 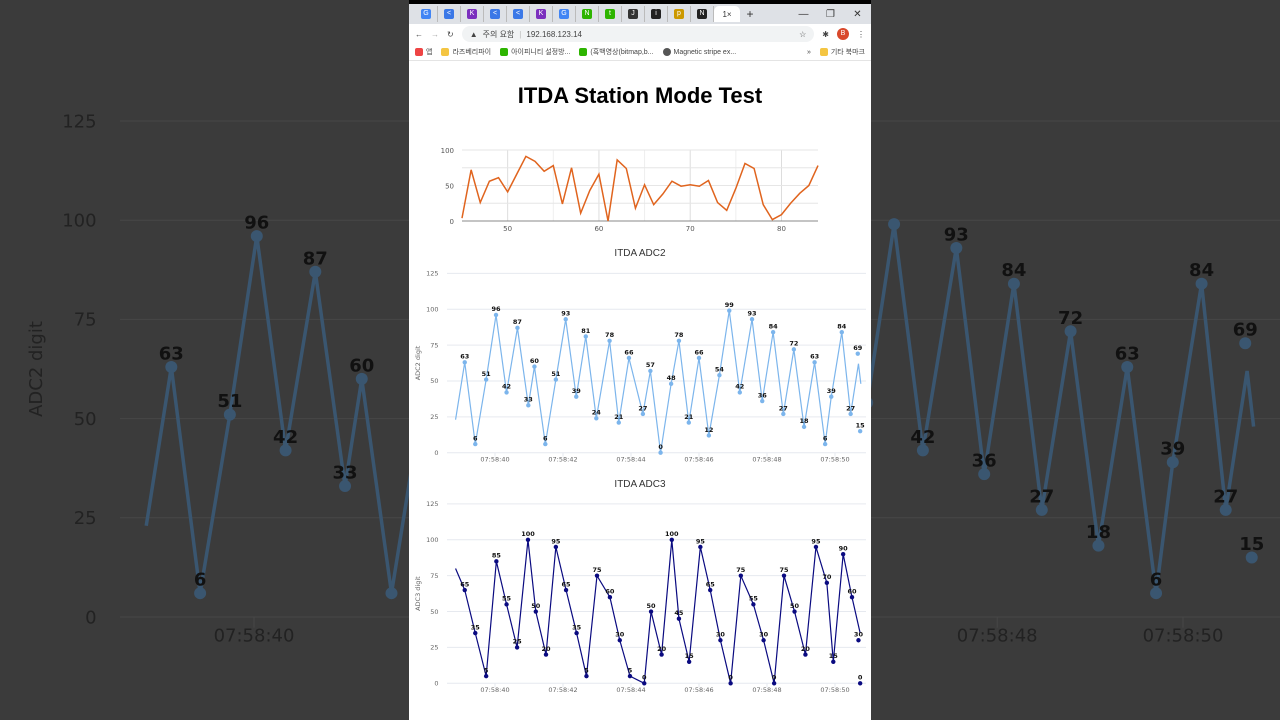 What do you see at coordinates (633, 14) in the screenshot?
I see `browser-tab: J` at bounding box center [633, 14].